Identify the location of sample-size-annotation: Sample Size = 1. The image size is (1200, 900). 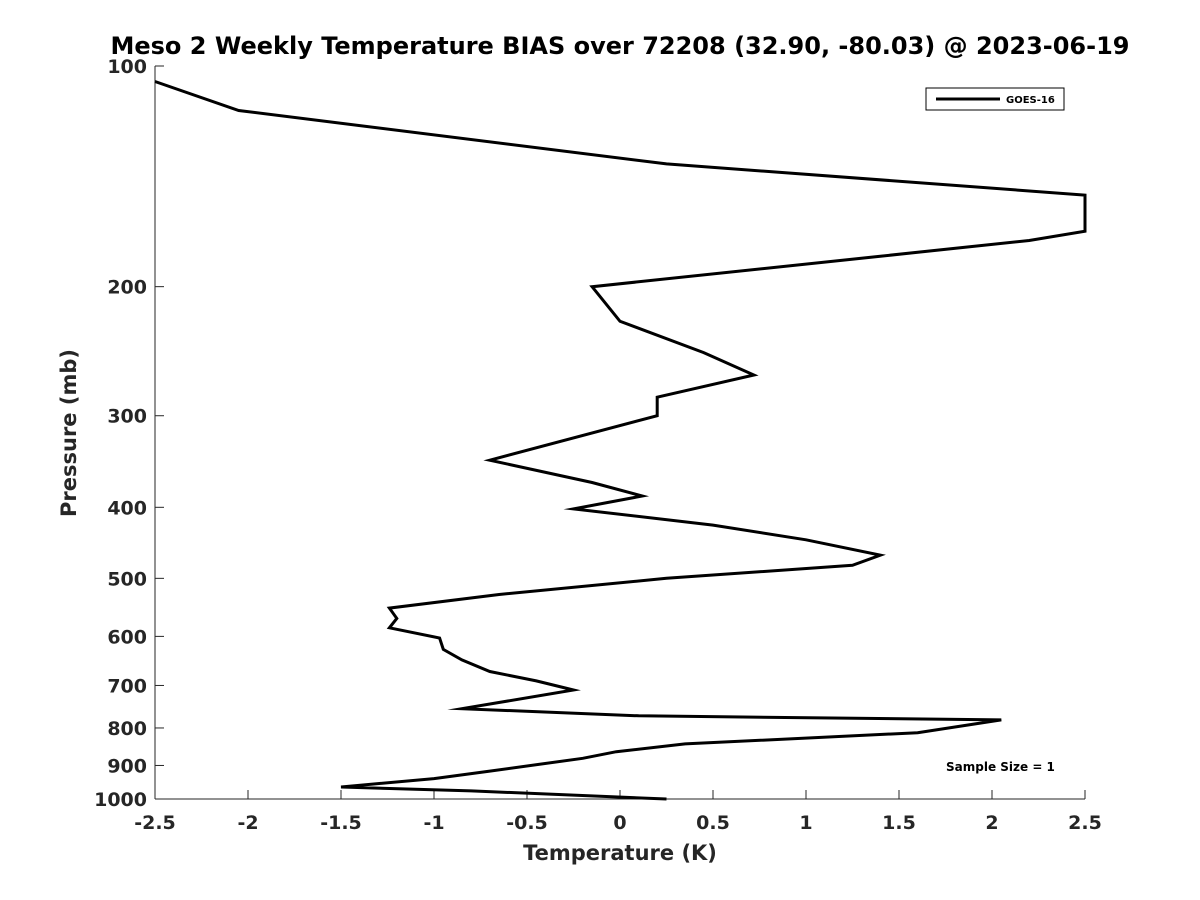
(1000, 767).